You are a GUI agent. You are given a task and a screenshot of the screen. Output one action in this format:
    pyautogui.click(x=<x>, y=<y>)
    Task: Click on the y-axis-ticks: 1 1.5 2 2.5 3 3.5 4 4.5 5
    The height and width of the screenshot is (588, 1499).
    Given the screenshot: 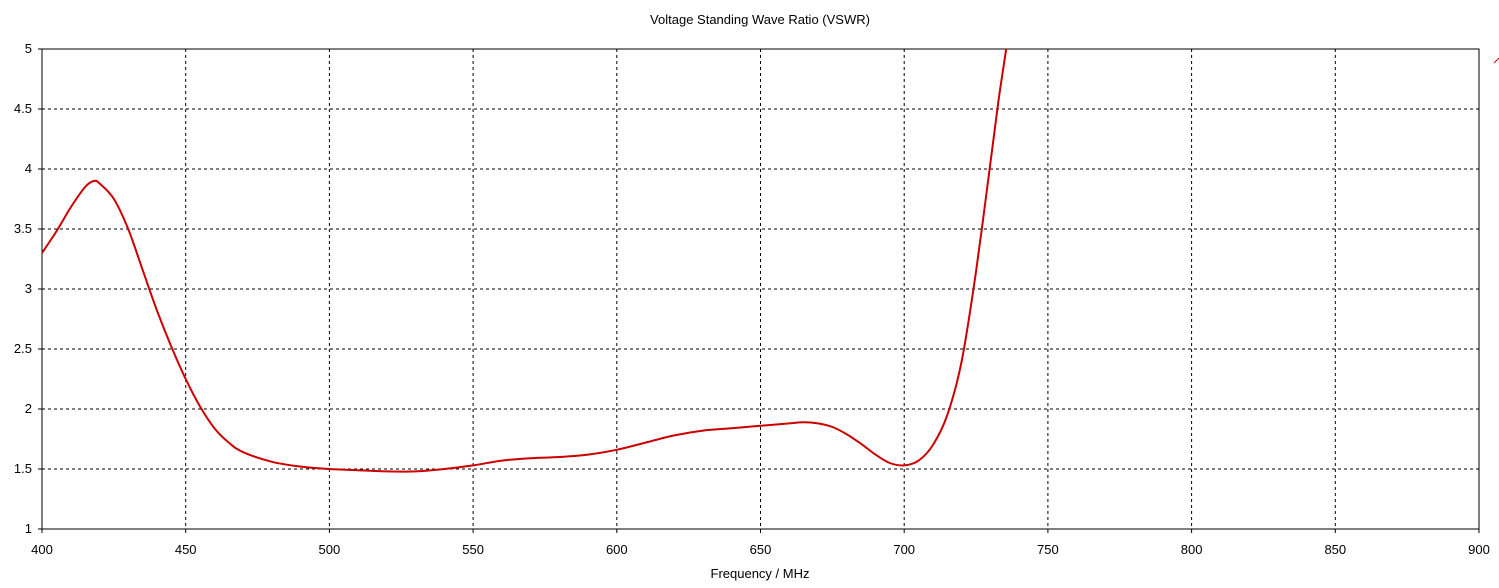 What is the action you would take?
    pyautogui.click(x=28, y=288)
    